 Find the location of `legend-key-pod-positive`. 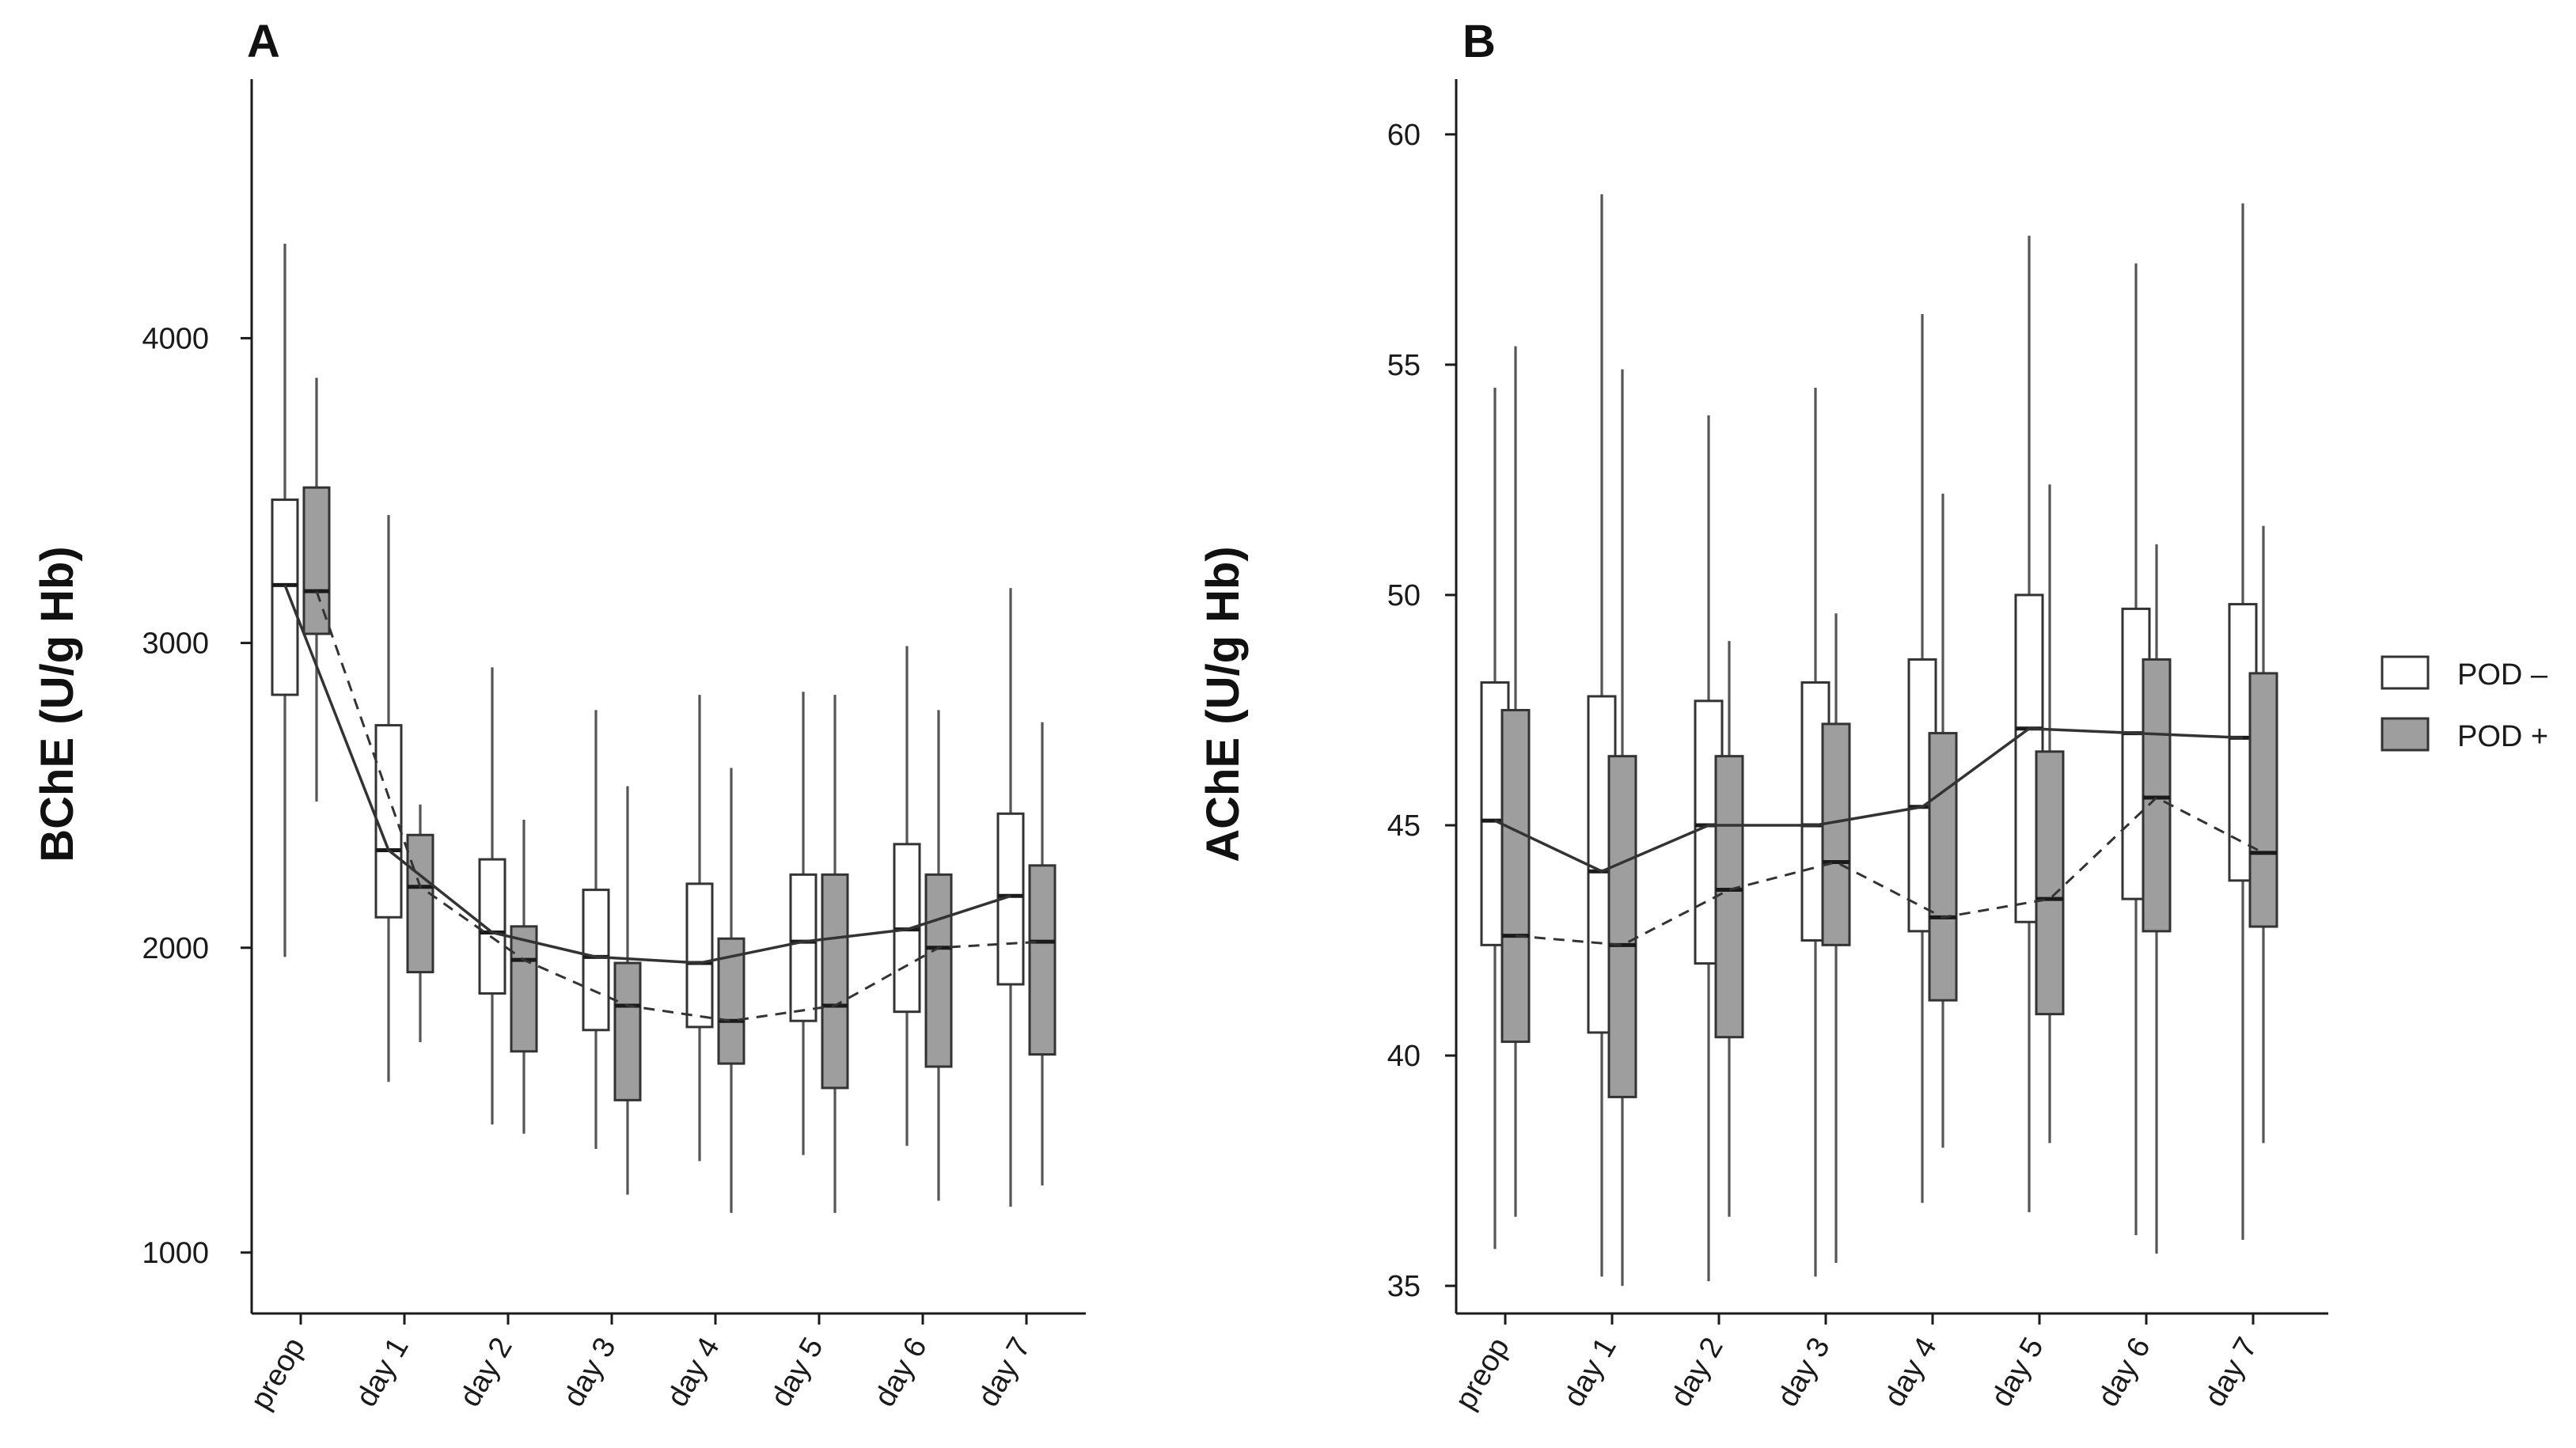

legend-key-pod-positive is located at coordinates (2405, 734).